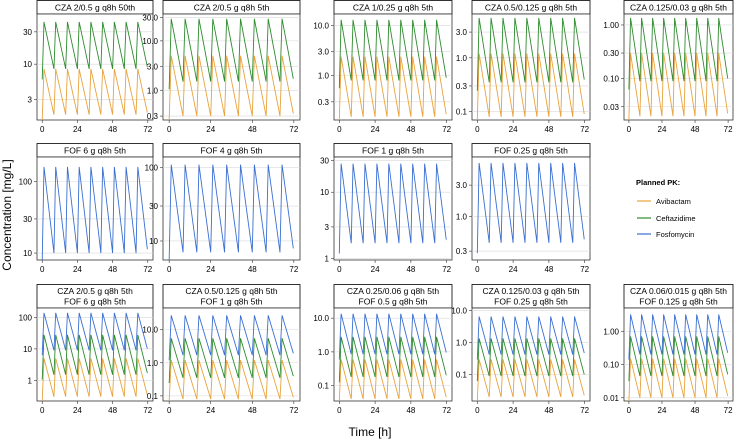  I want to click on panel-title: CZA 0.25/0.06 g q8h 5th, so click(393, 291).